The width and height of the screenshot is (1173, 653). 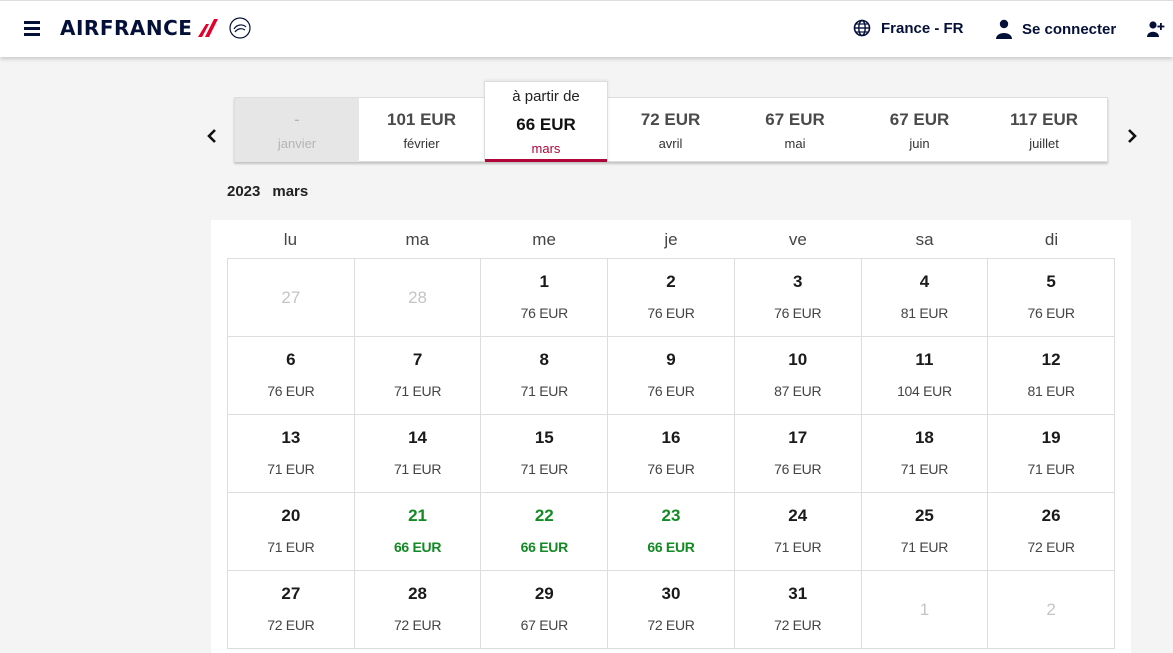 I want to click on calendar-day-cell: 1 76 EUR, so click(x=545, y=298).